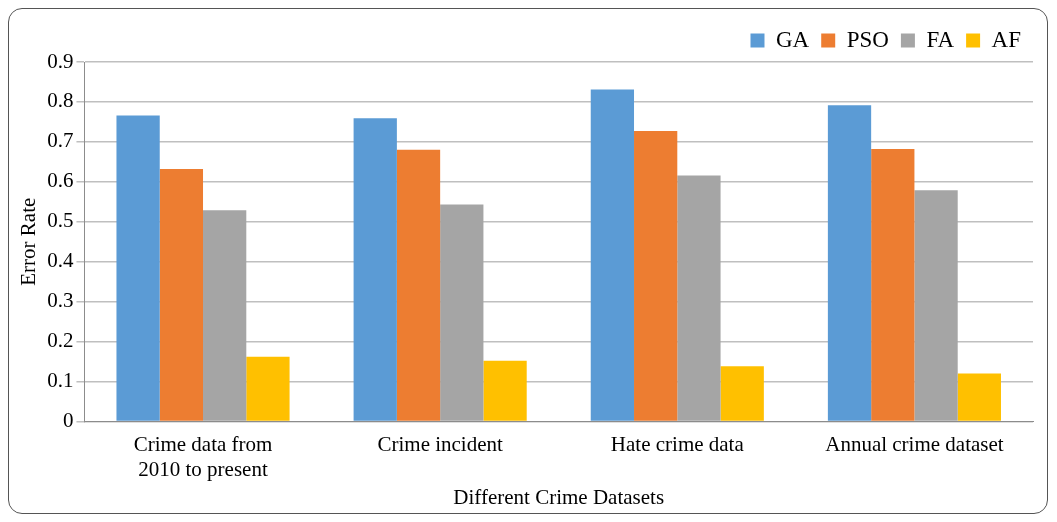  What do you see at coordinates (677, 443) in the screenshot?
I see `x-tick-label: Hate crime data` at bounding box center [677, 443].